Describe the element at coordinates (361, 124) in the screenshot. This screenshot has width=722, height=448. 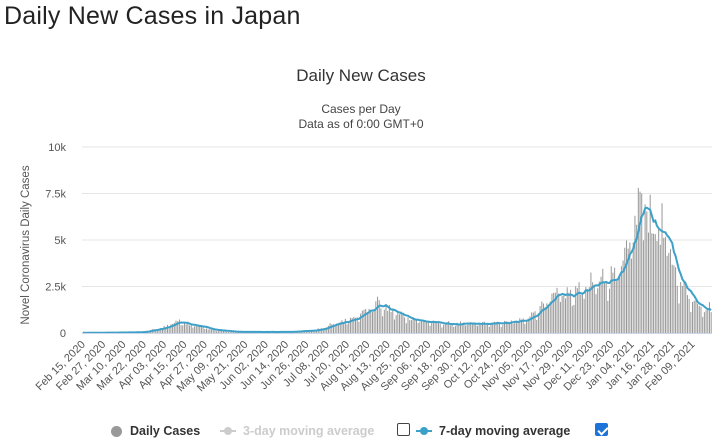
I see `chart-data-date: Data as of 0:00 GMT+0` at that location.